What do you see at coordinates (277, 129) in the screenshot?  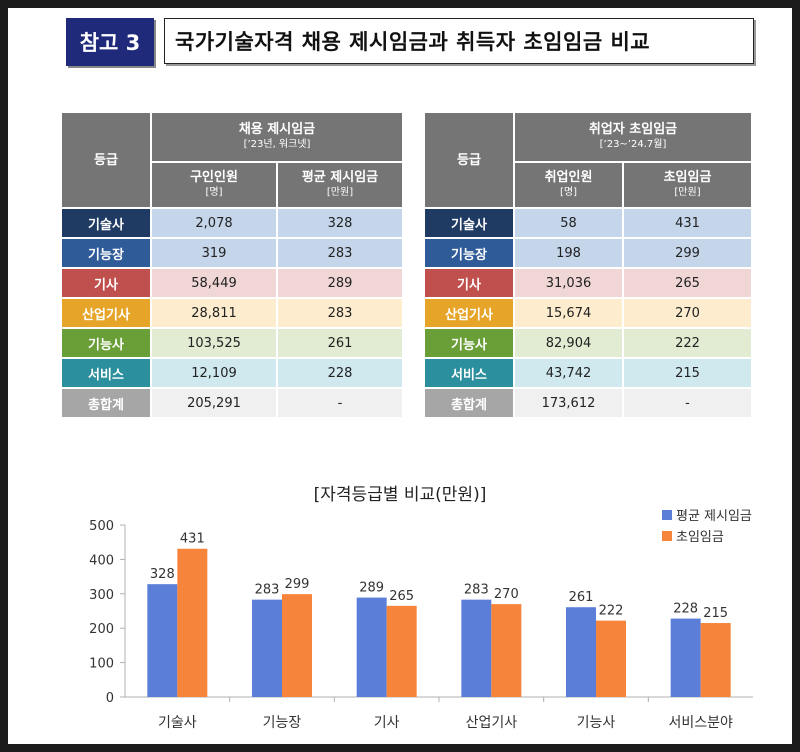 I see `group-title: 채용 제시임금` at bounding box center [277, 129].